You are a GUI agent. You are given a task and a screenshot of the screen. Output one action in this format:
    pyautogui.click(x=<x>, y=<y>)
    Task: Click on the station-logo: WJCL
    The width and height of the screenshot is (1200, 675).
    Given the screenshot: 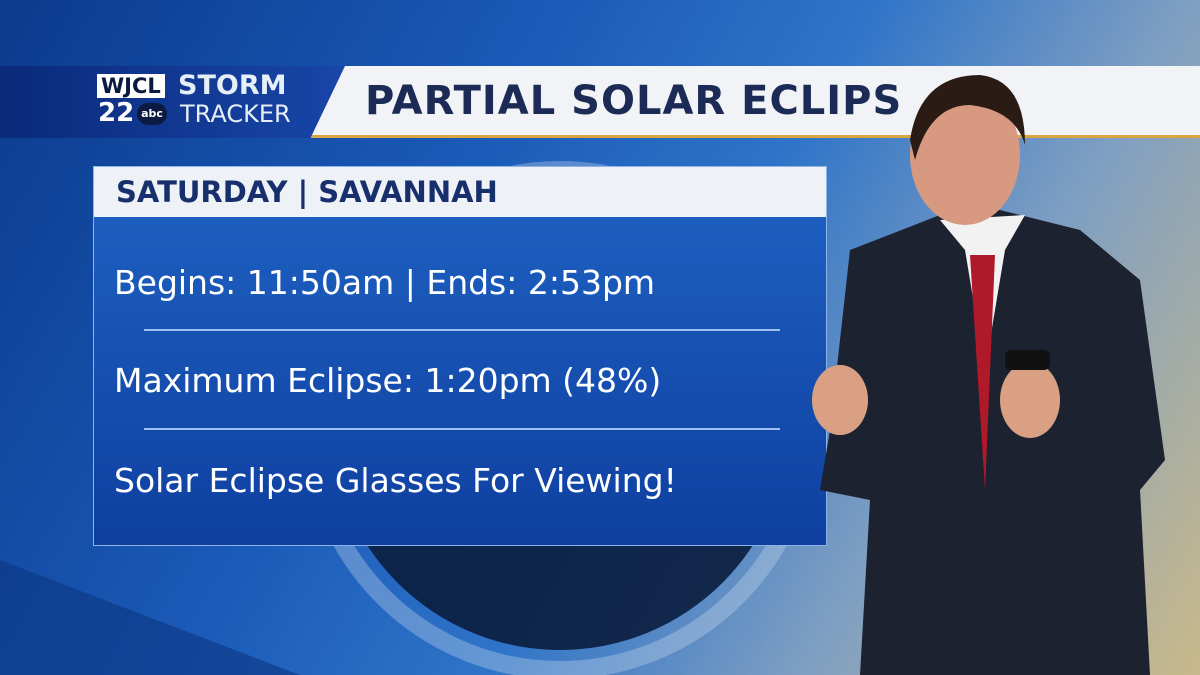 What is the action you would take?
    pyautogui.click(x=131, y=86)
    